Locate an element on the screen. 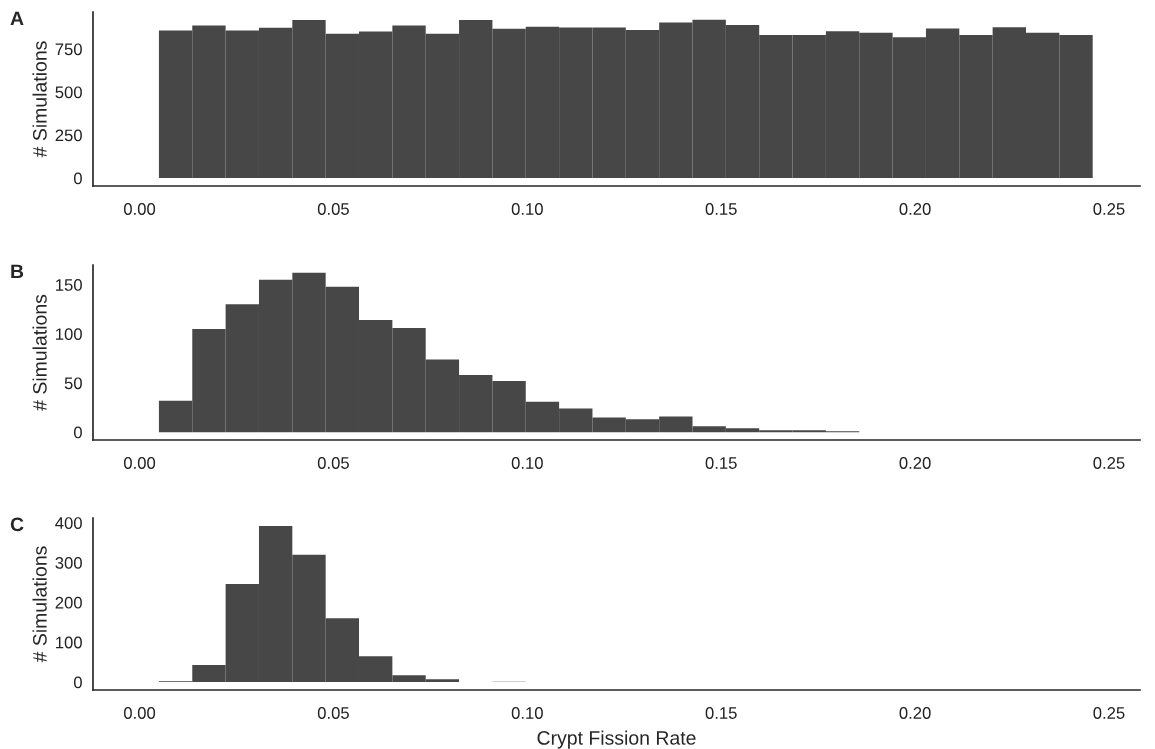 The image size is (1155, 749). y-tick-label: 750 is located at coordinates (68, 49).